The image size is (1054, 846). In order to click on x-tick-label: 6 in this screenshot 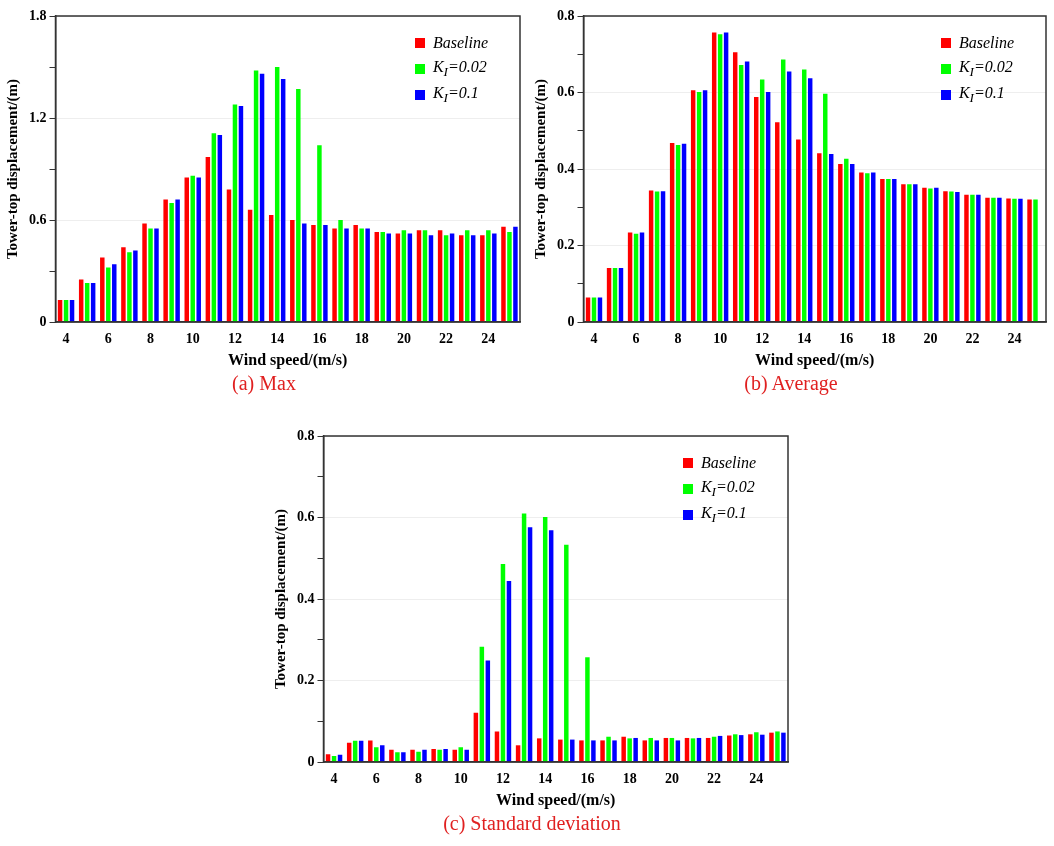, I will do `click(376, 779)`.